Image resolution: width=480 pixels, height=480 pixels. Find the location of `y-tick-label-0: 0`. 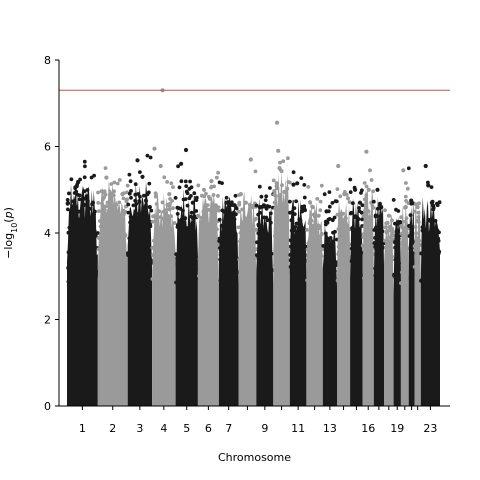

y-tick-label-0: 0 is located at coordinates (47, 406).